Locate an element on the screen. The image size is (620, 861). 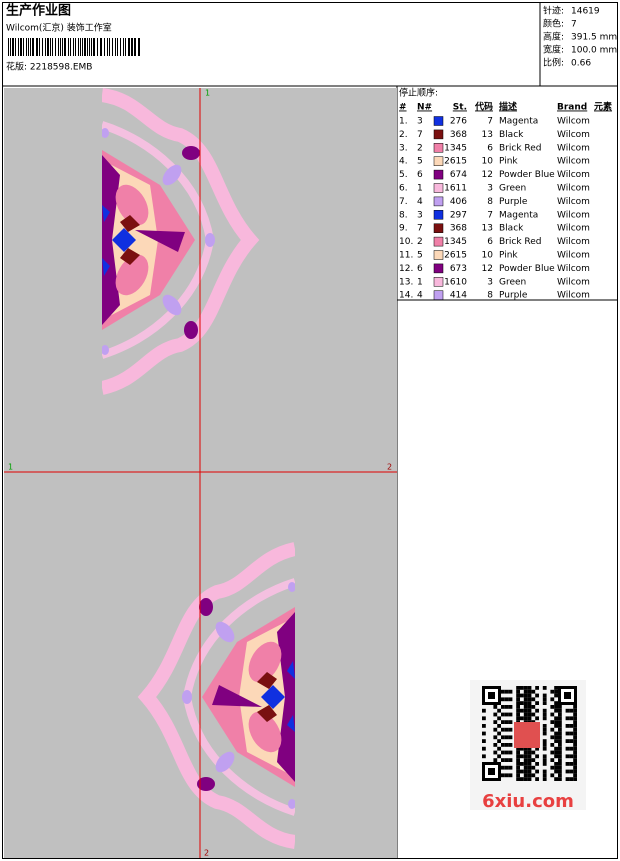
cell: 12 is located at coordinates (487, 269).